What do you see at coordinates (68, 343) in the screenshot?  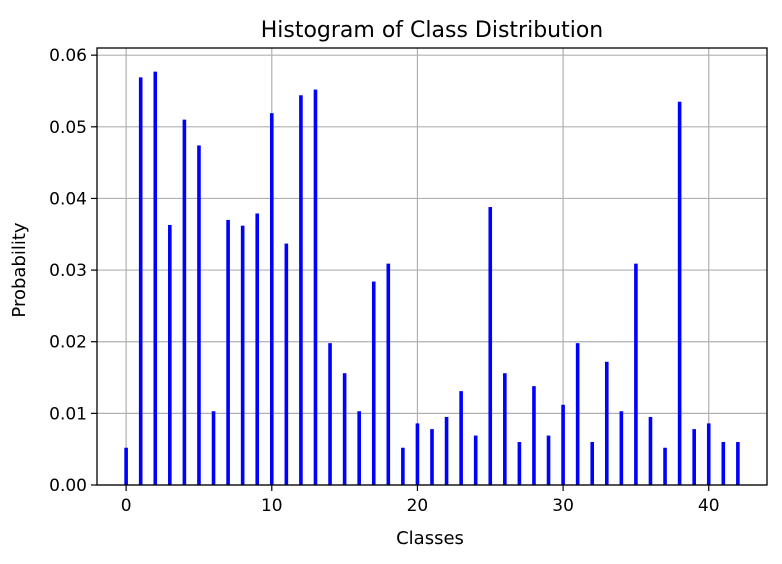 I see `y-tick-label: 0.02` at bounding box center [68, 343].